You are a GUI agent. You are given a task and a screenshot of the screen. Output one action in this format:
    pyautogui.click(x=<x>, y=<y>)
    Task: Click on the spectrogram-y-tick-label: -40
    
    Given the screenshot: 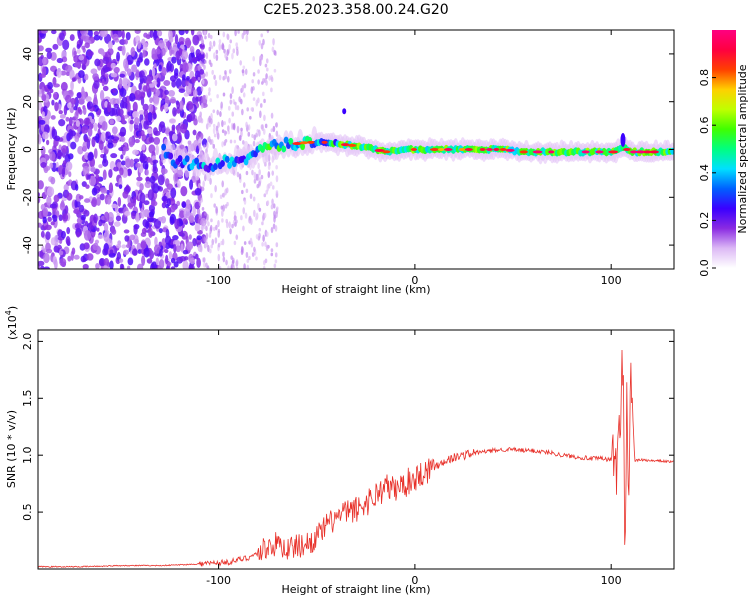 What is the action you would take?
    pyautogui.click(x=27, y=245)
    